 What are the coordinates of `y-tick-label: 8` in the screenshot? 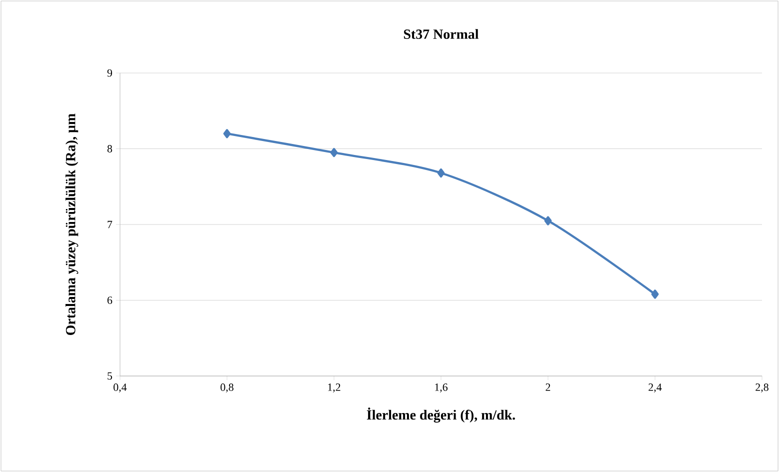 It's located at (109, 148).